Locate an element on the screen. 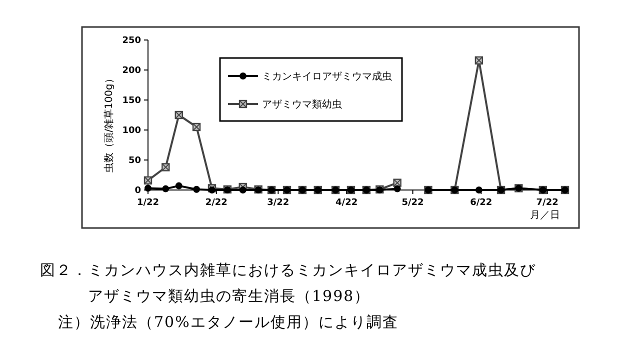 The width and height of the screenshot is (637, 356). x-tick-label: 5/22 is located at coordinates (413, 203).